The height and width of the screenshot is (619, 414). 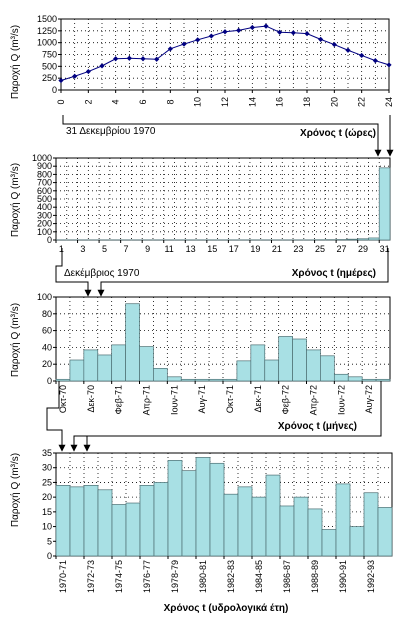 I want to click on hourly-x-tick-label: 10, so click(x=198, y=102).